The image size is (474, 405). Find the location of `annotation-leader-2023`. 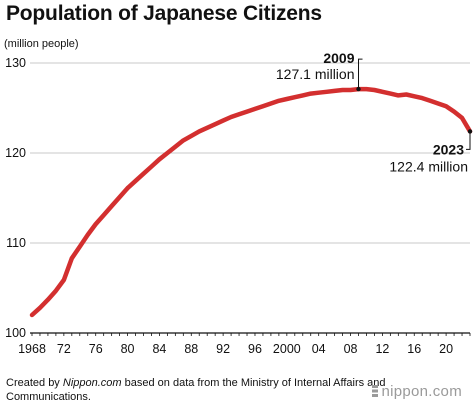

annotation-leader-2023 is located at coordinates (468, 141).